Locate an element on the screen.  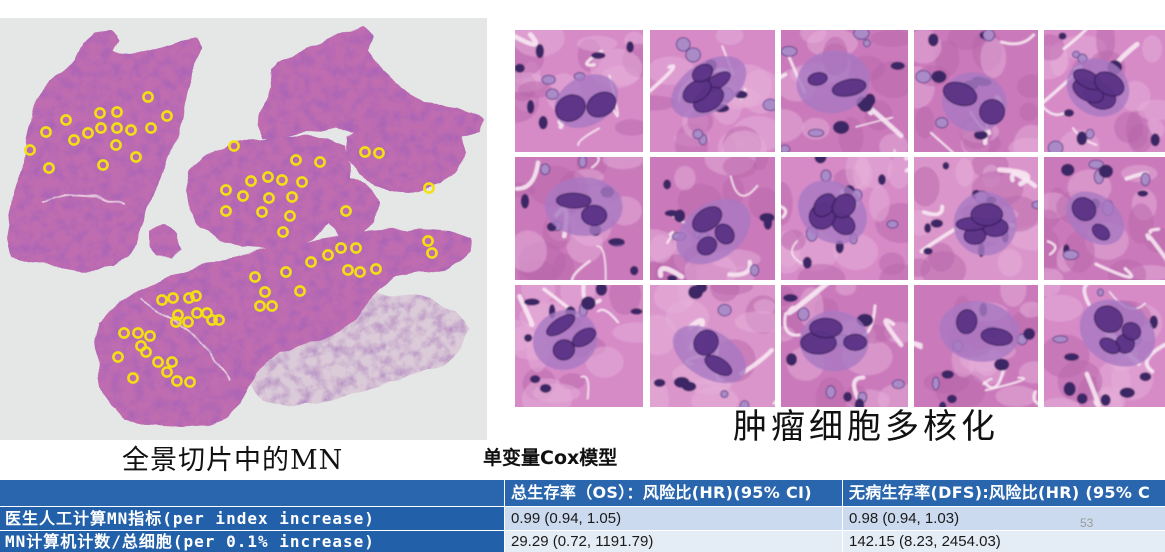
cell-dfs: 0.98 (0.94, 1.03) is located at coordinates (1004, 518).